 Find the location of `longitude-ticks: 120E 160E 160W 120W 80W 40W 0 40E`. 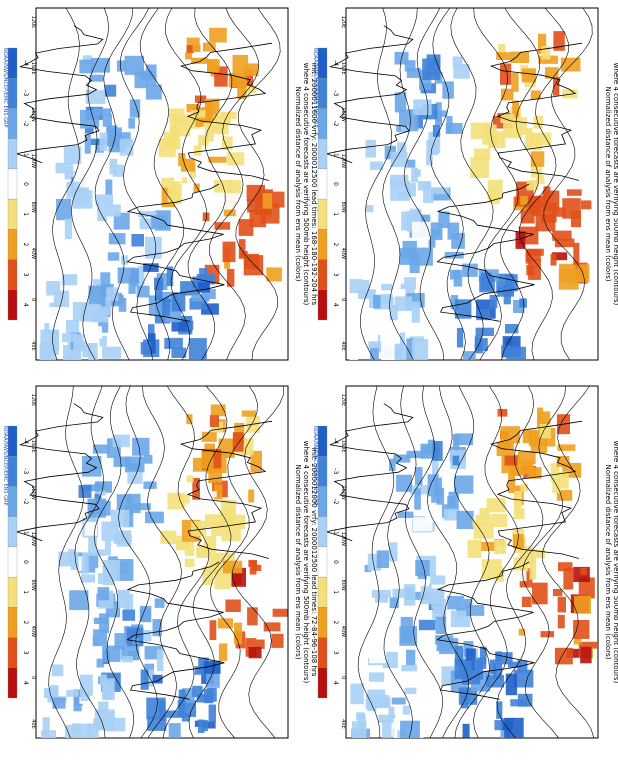

longitude-ticks: 120E 160E 160W 120W 80W 40W 0 40E is located at coordinates (343, 183).